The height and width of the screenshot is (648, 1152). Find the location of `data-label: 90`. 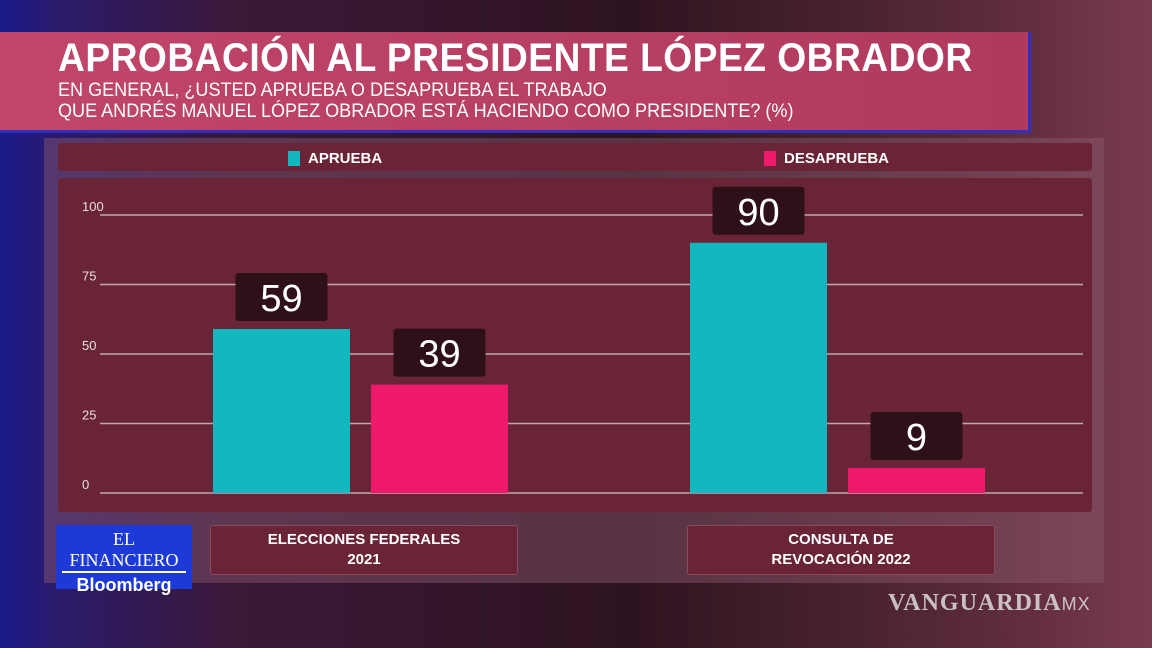

data-label: 90 is located at coordinates (758, 213).